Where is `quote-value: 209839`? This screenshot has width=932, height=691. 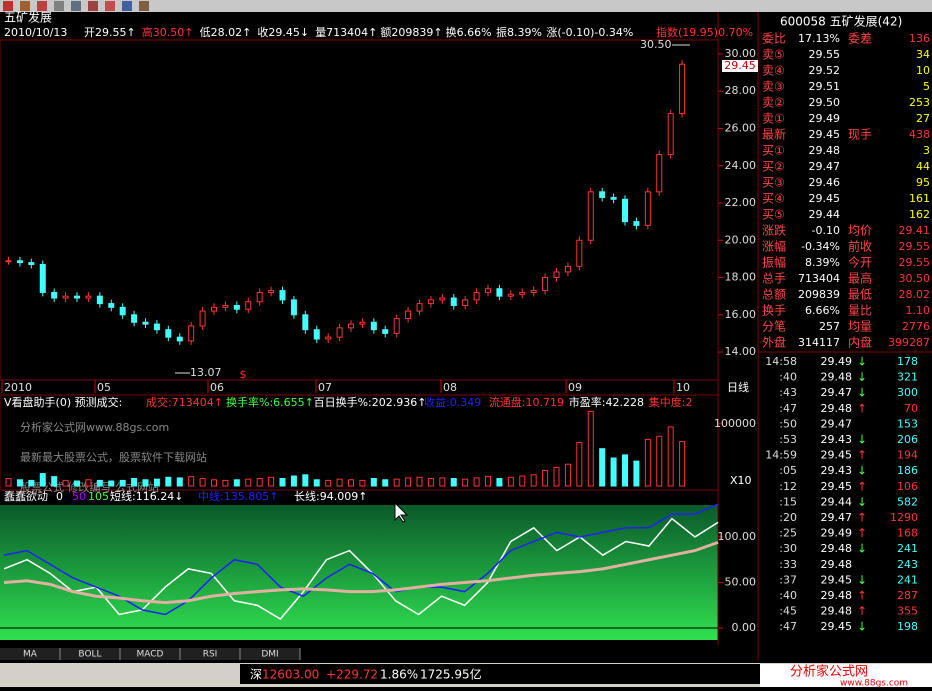 quote-value: 209839 is located at coordinates (819, 294).